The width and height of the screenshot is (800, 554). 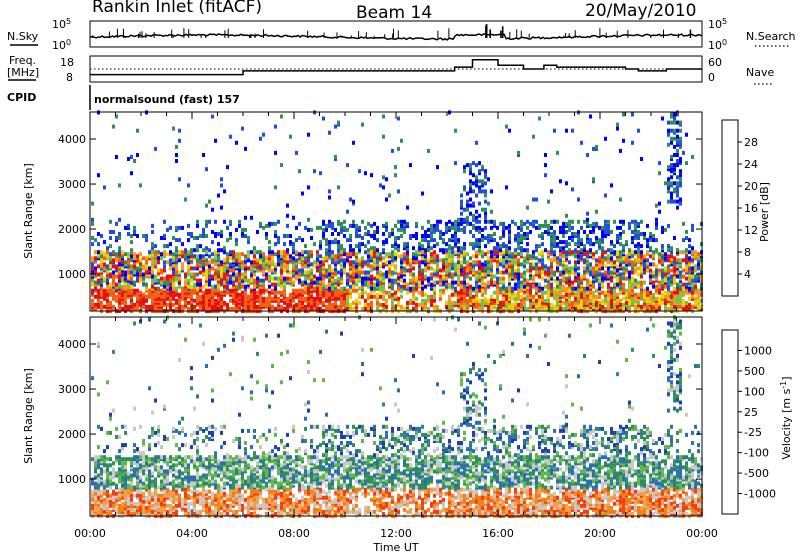 I want to click on y-tick-label: 1000, so click(x=72, y=274).